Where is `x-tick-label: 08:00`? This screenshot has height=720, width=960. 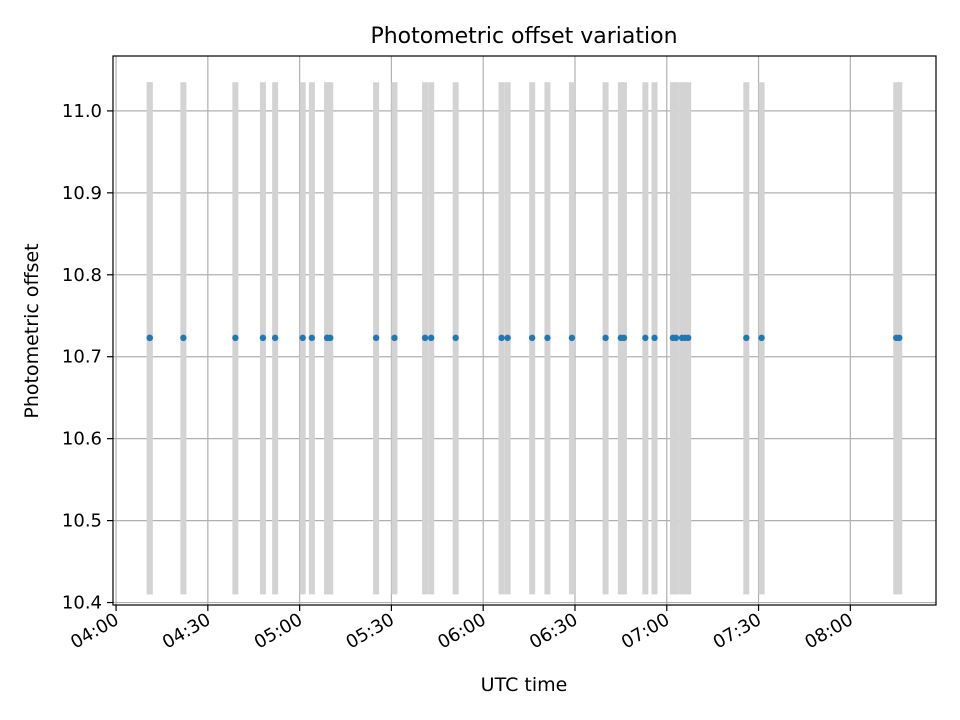
x-tick-label: 08:00 is located at coordinates (828, 631).